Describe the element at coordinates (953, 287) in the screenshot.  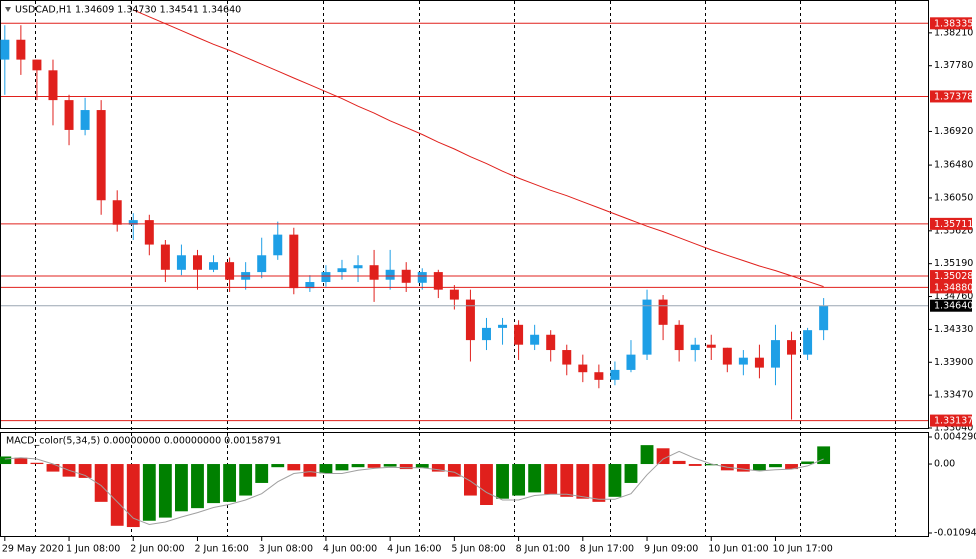
I see `level-label: 1.34880` at that location.